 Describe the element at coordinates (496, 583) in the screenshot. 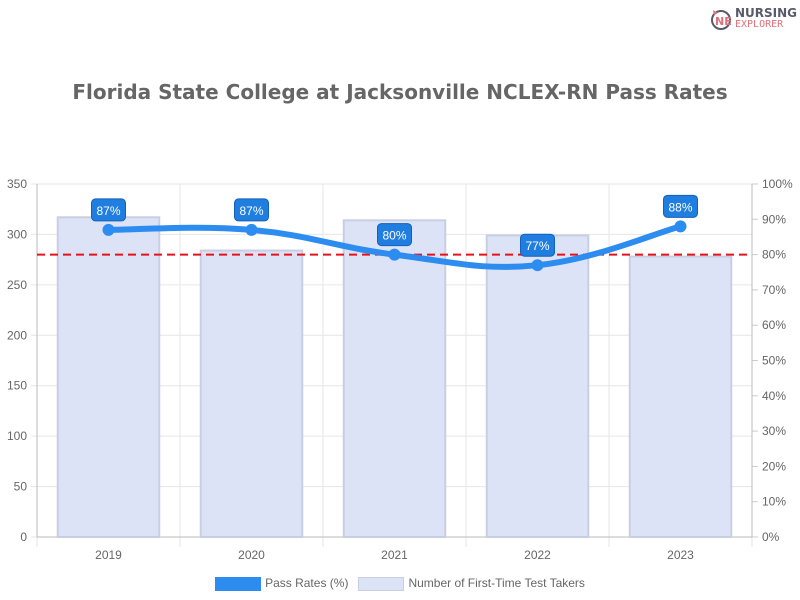

I see `legend-label: Number of First-Time Test Takers` at that location.